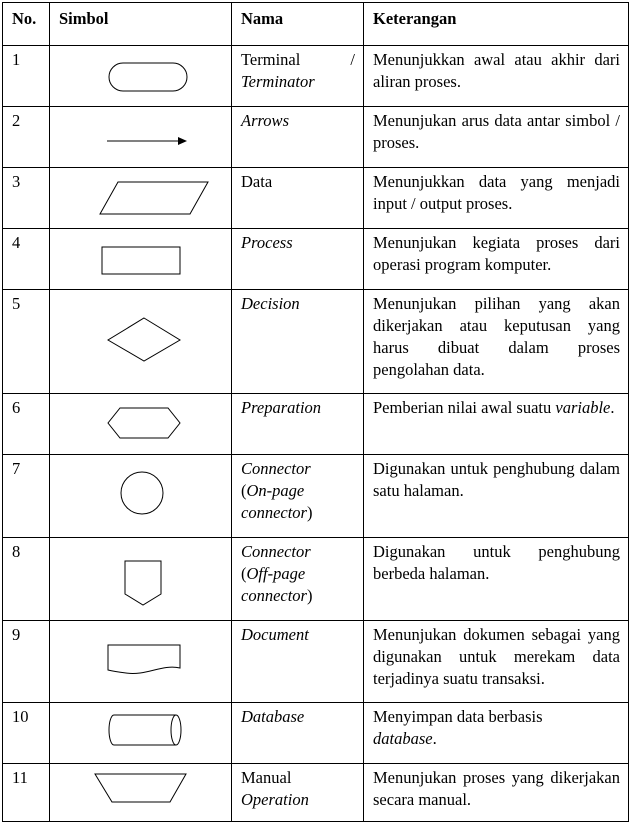 This screenshot has width=630, height=823. Describe the element at coordinates (297, 24) in the screenshot. I see `header-nama: Nama` at that location.